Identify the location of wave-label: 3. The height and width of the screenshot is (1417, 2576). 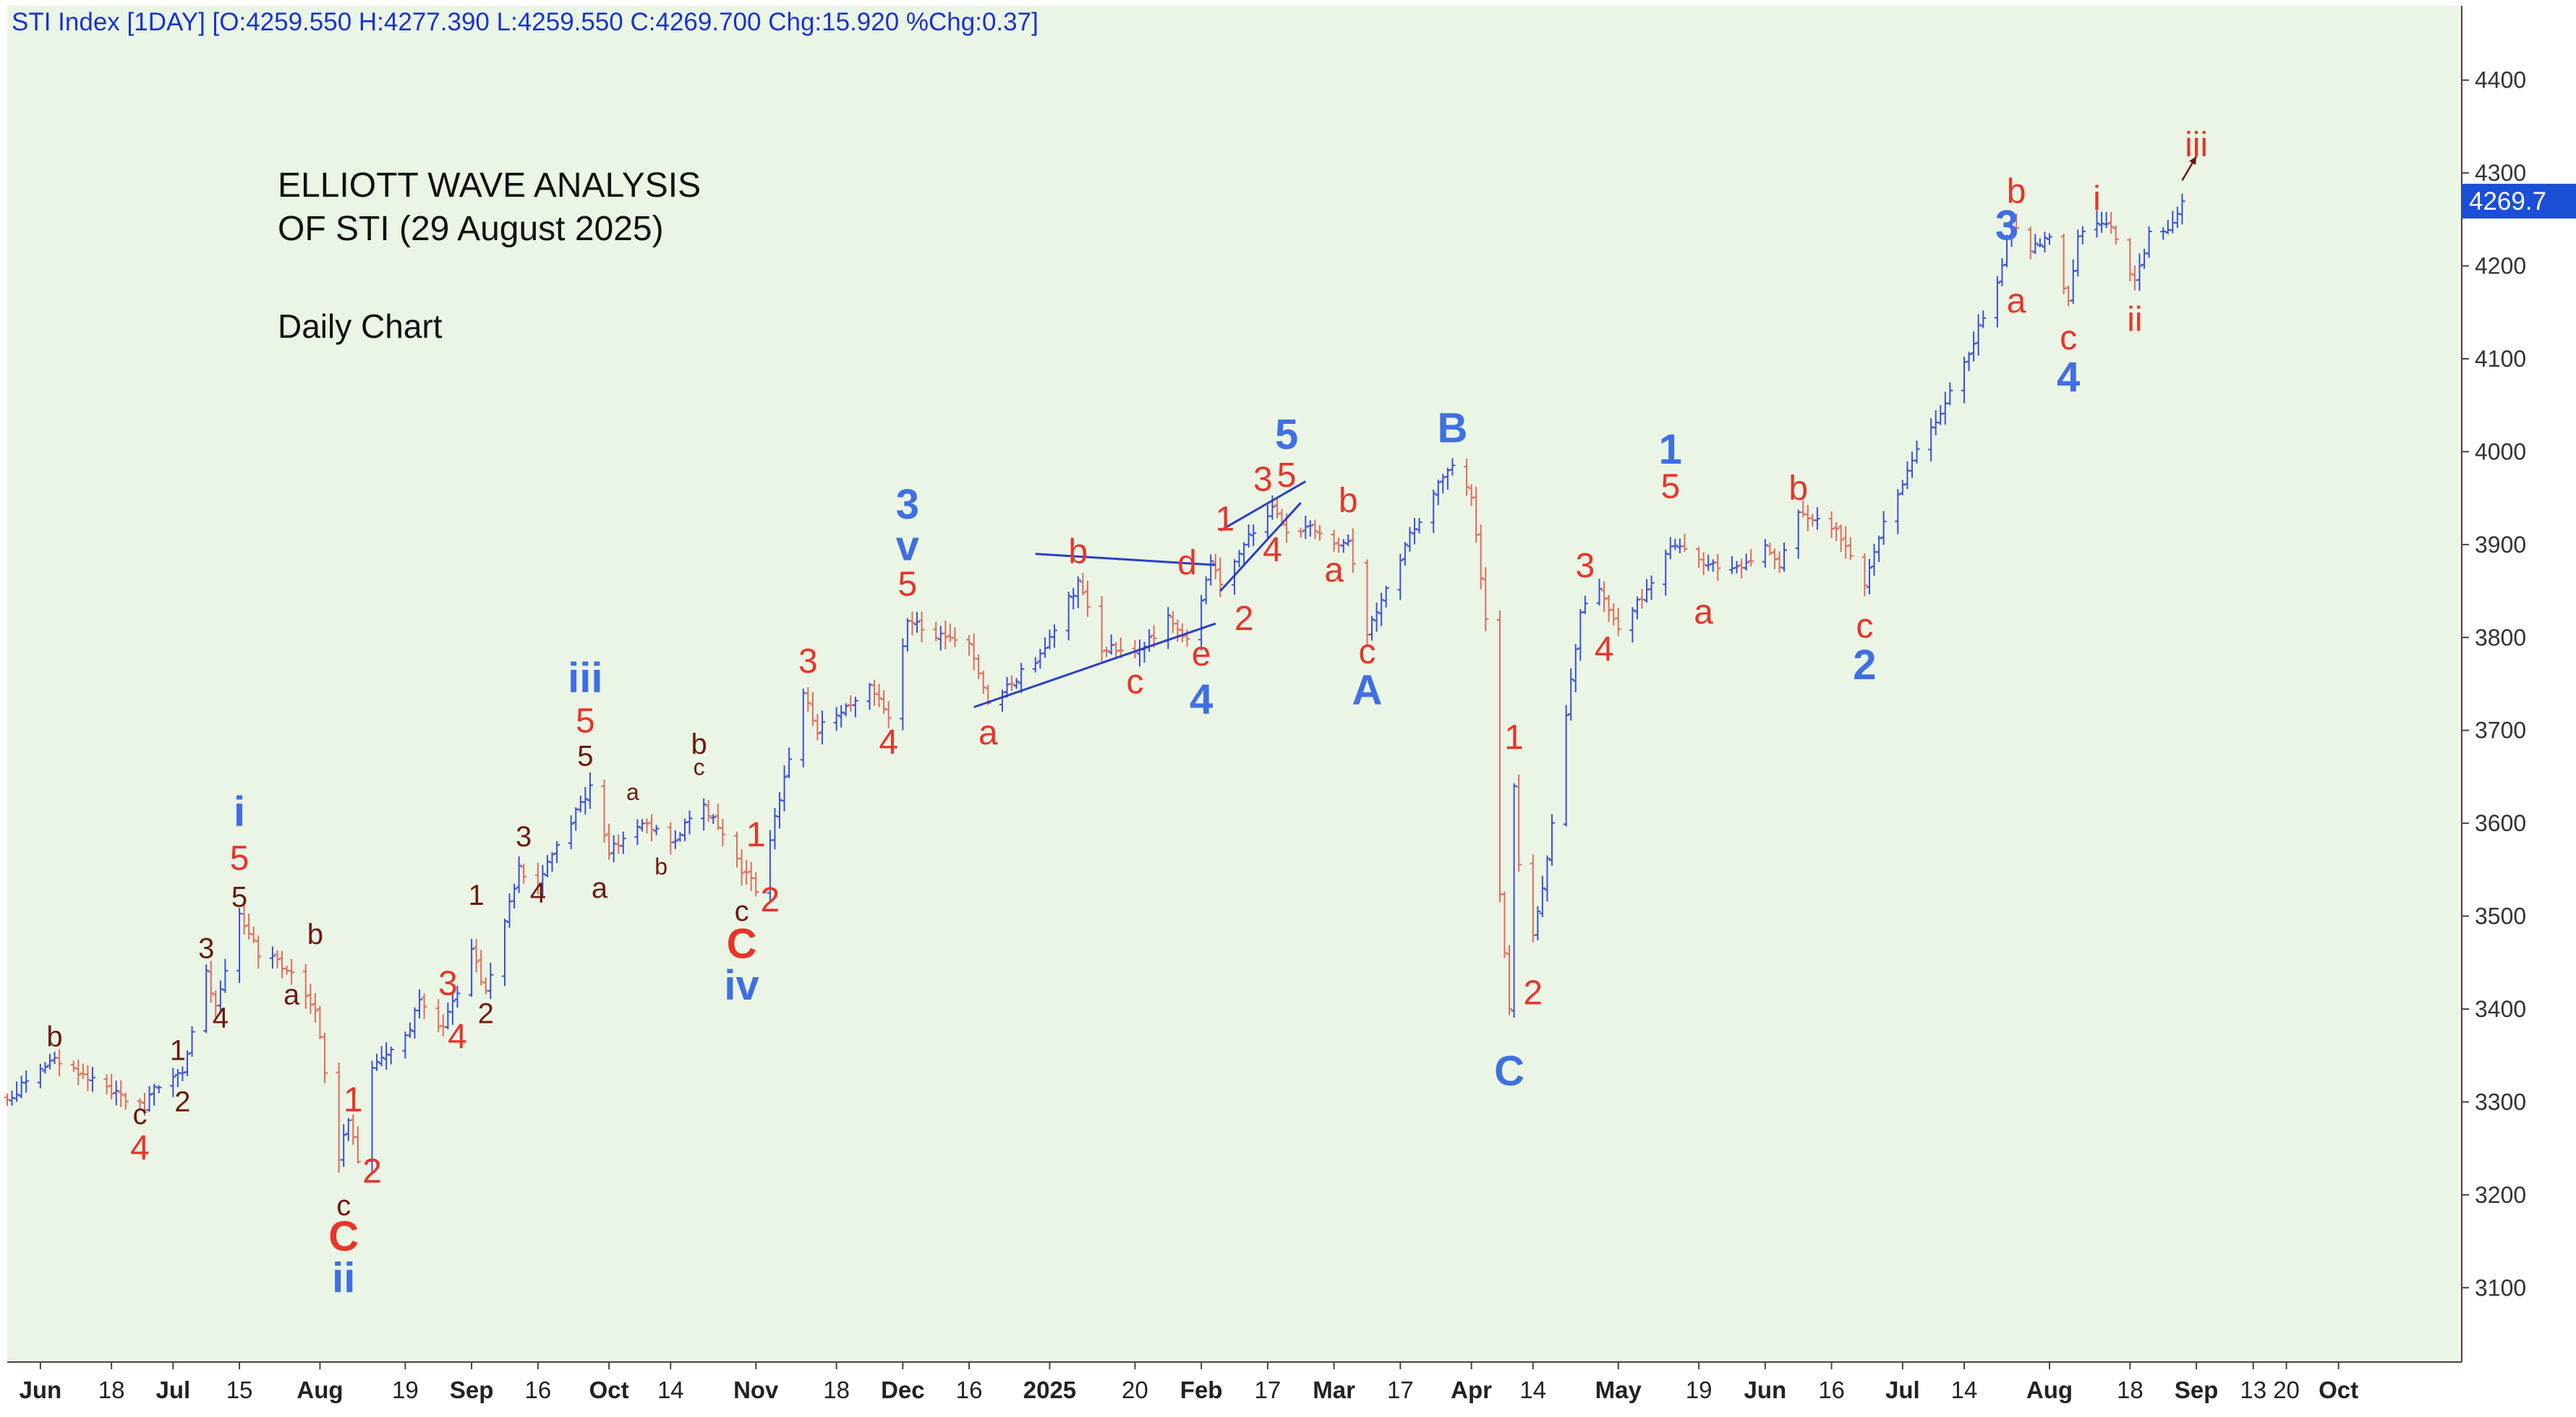
(206, 948).